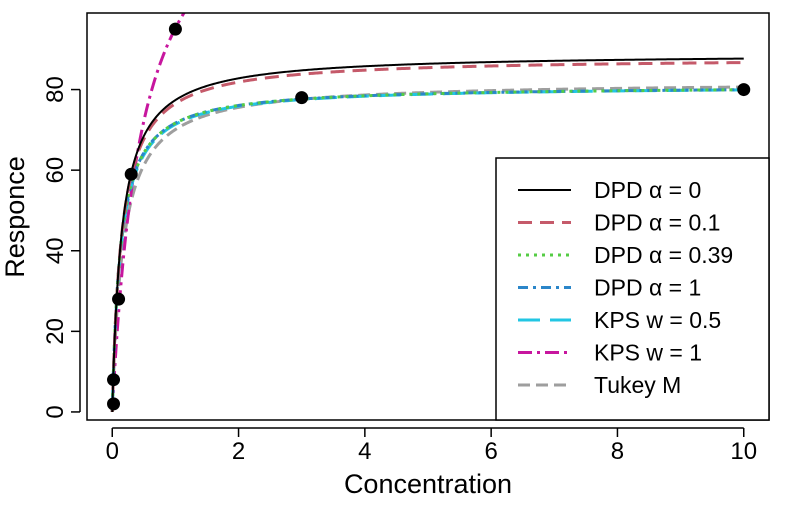 The width and height of the screenshot is (789, 506). What do you see at coordinates (364, 451) in the screenshot?
I see `x-tick-label: 4` at bounding box center [364, 451].